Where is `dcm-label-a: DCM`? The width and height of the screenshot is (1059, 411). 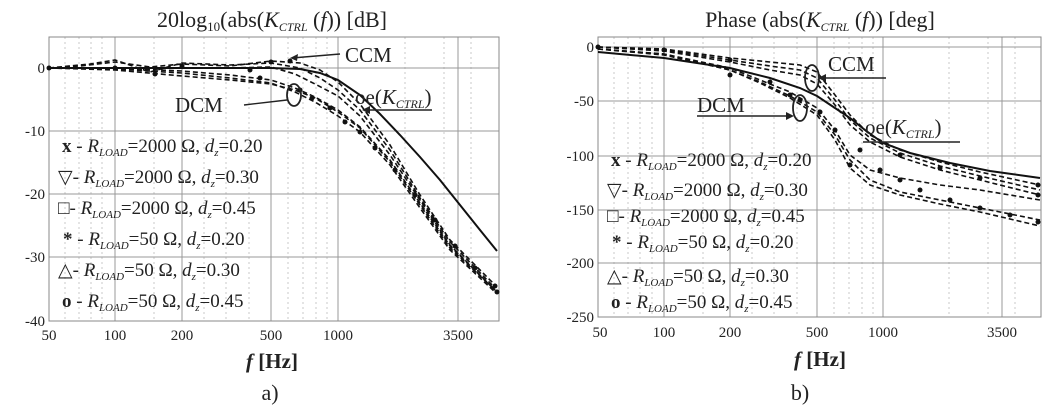
dcm-label-a: DCM is located at coordinates (199, 105).